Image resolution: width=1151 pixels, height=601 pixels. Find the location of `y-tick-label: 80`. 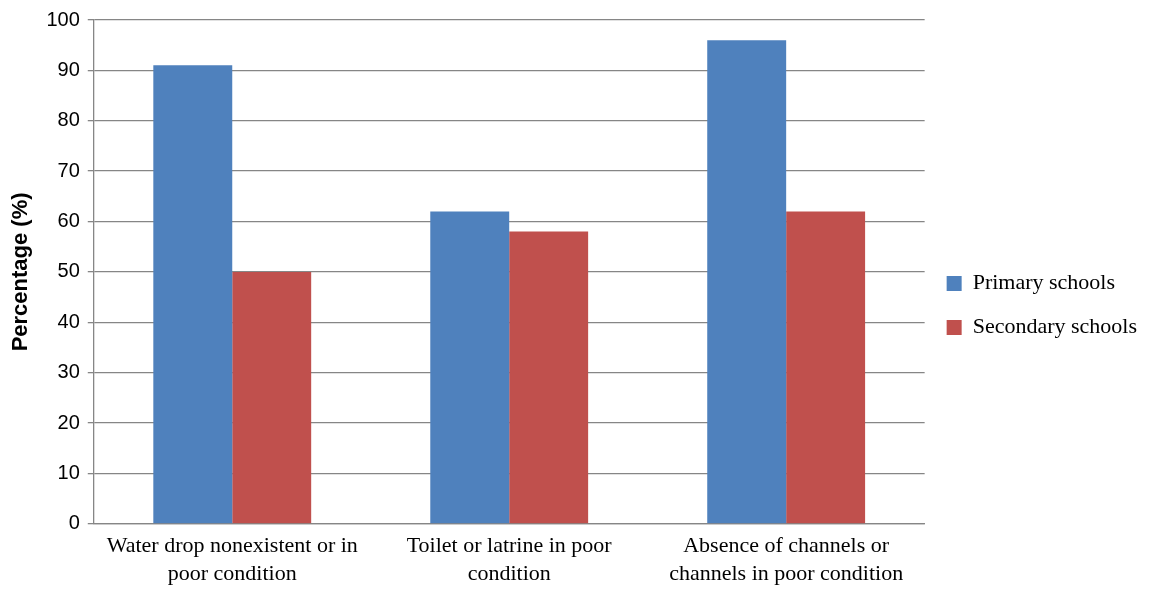

y-tick-label: 80 is located at coordinates (68, 119).